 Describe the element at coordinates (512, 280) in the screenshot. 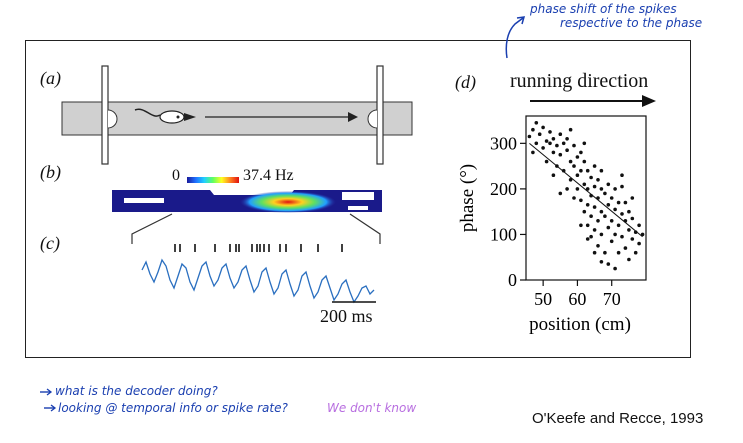

I see `y-tick-label: 0` at that location.